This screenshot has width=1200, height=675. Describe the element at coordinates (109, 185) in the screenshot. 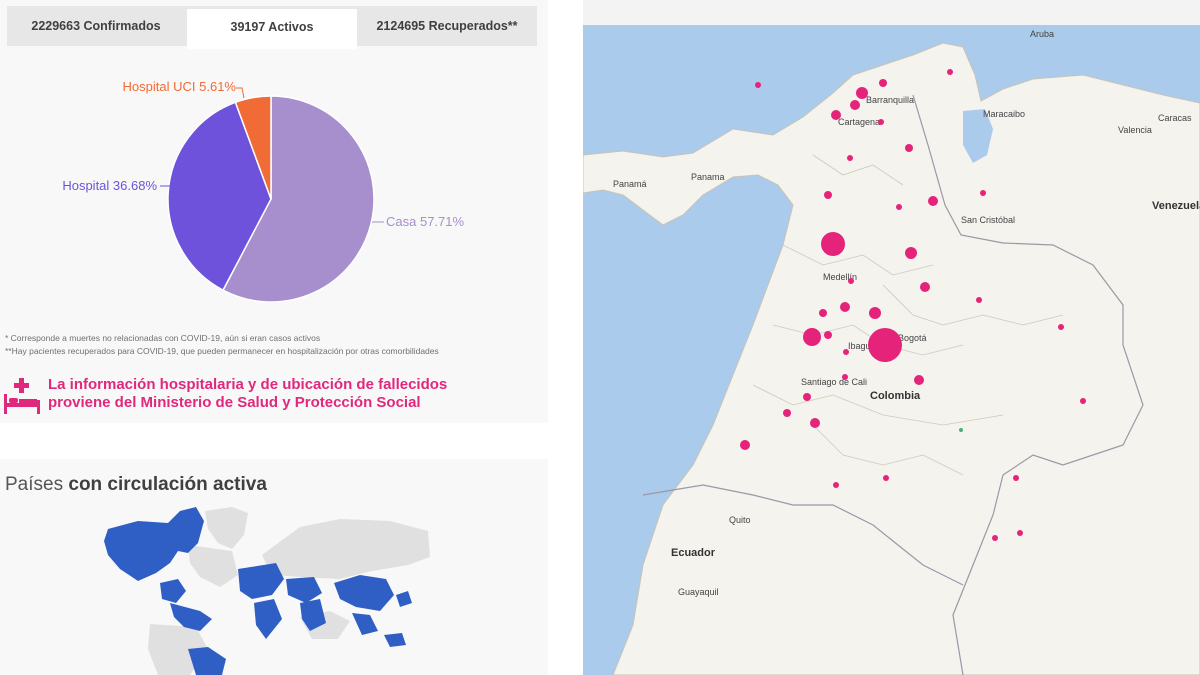

I see `pie-label-hospital: Hospital 36.68%` at that location.